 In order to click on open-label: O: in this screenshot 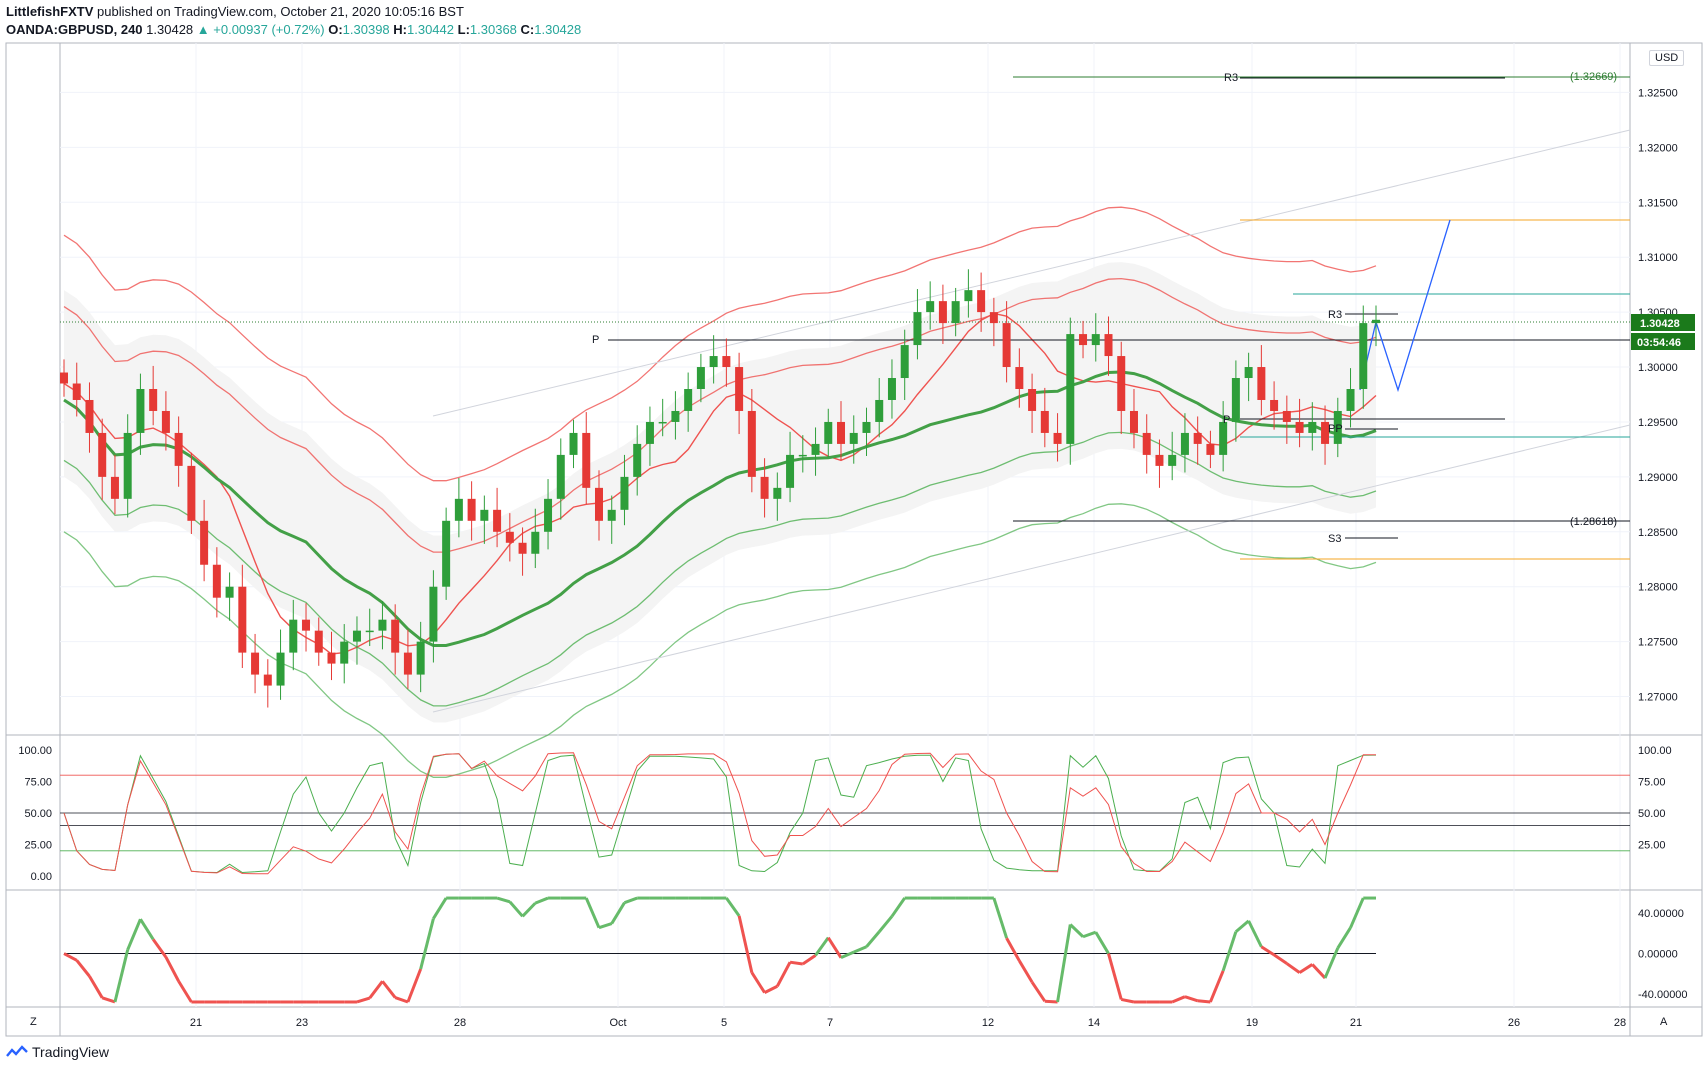, I will do `click(335, 29)`.